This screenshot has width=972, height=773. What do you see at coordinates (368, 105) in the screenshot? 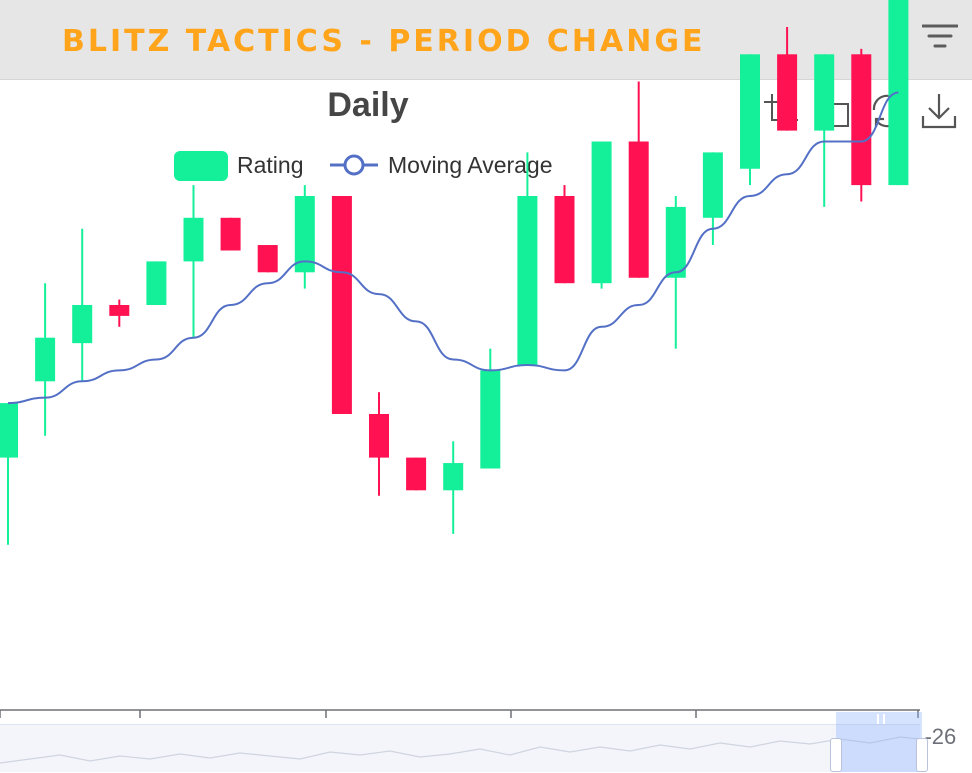
I see `chart-title: Daily` at bounding box center [368, 105].